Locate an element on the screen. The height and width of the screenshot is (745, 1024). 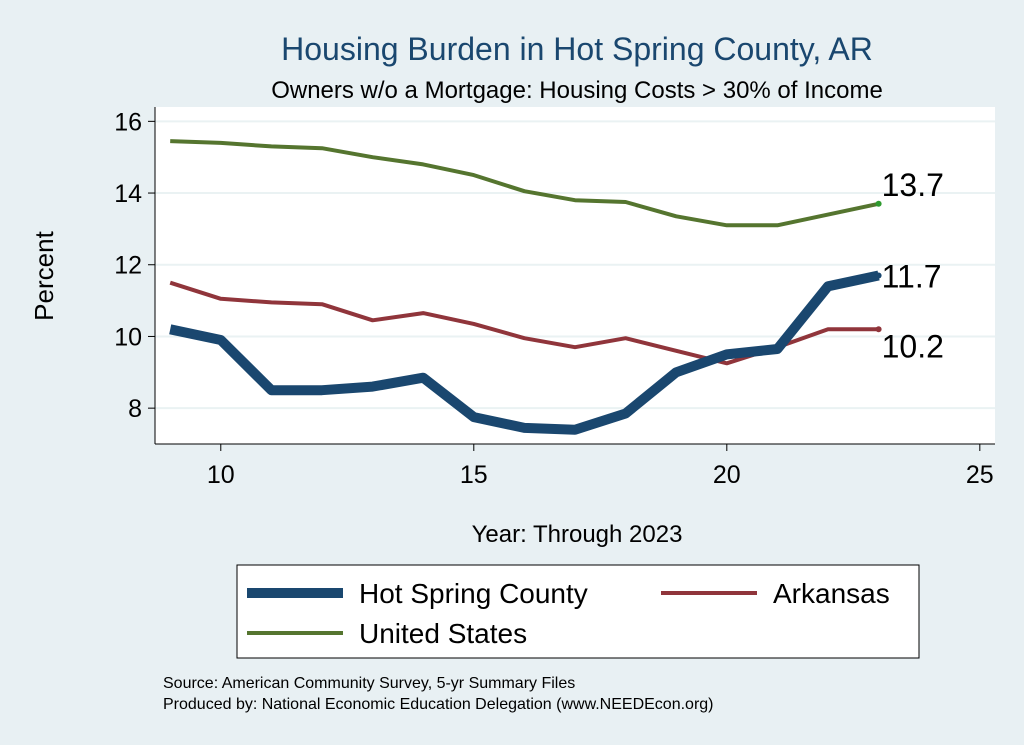
series-line-united-states is located at coordinates (525, 183).